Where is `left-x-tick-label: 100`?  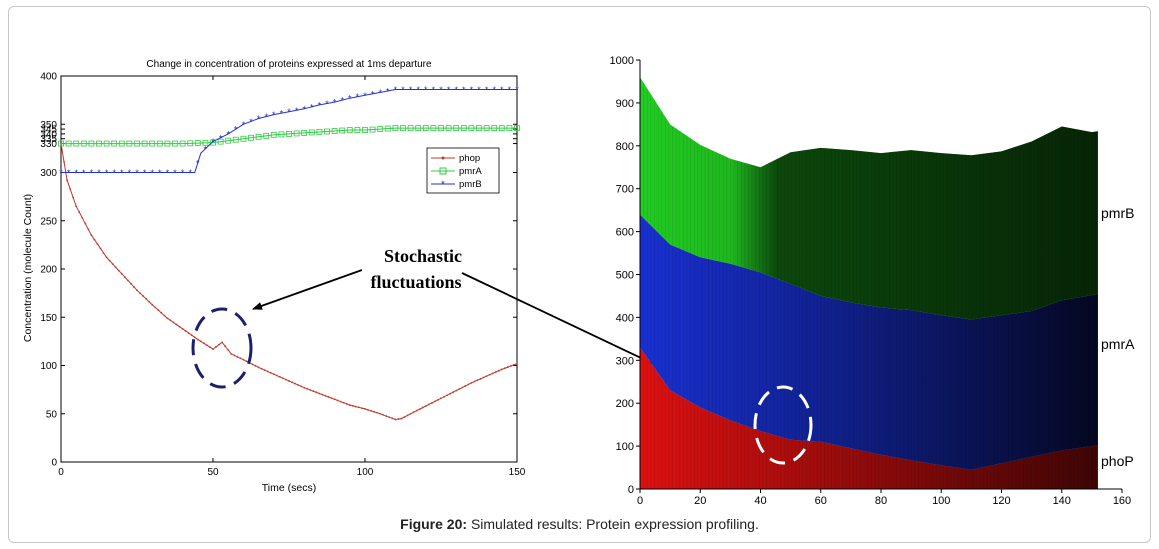 left-x-tick-label: 100 is located at coordinates (365, 472).